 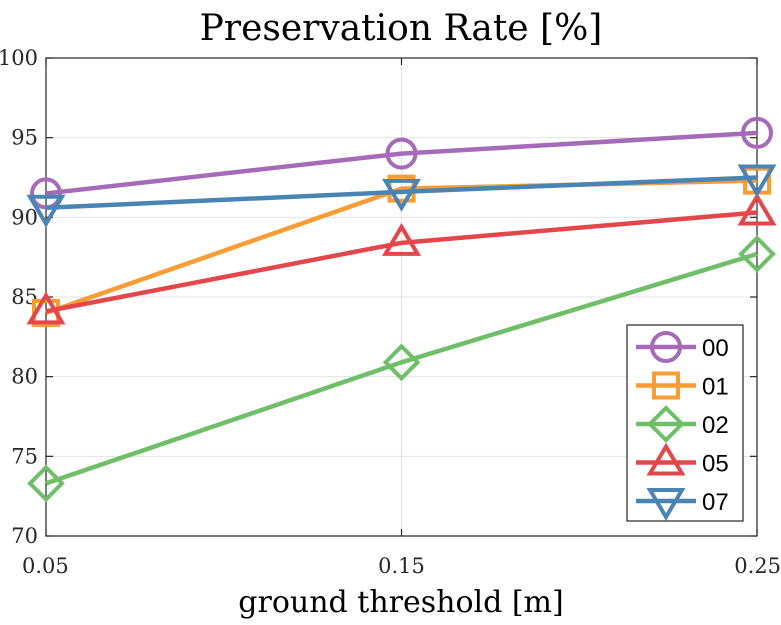 What do you see at coordinates (715, 387) in the screenshot?
I see `legend-label: 01` at bounding box center [715, 387].